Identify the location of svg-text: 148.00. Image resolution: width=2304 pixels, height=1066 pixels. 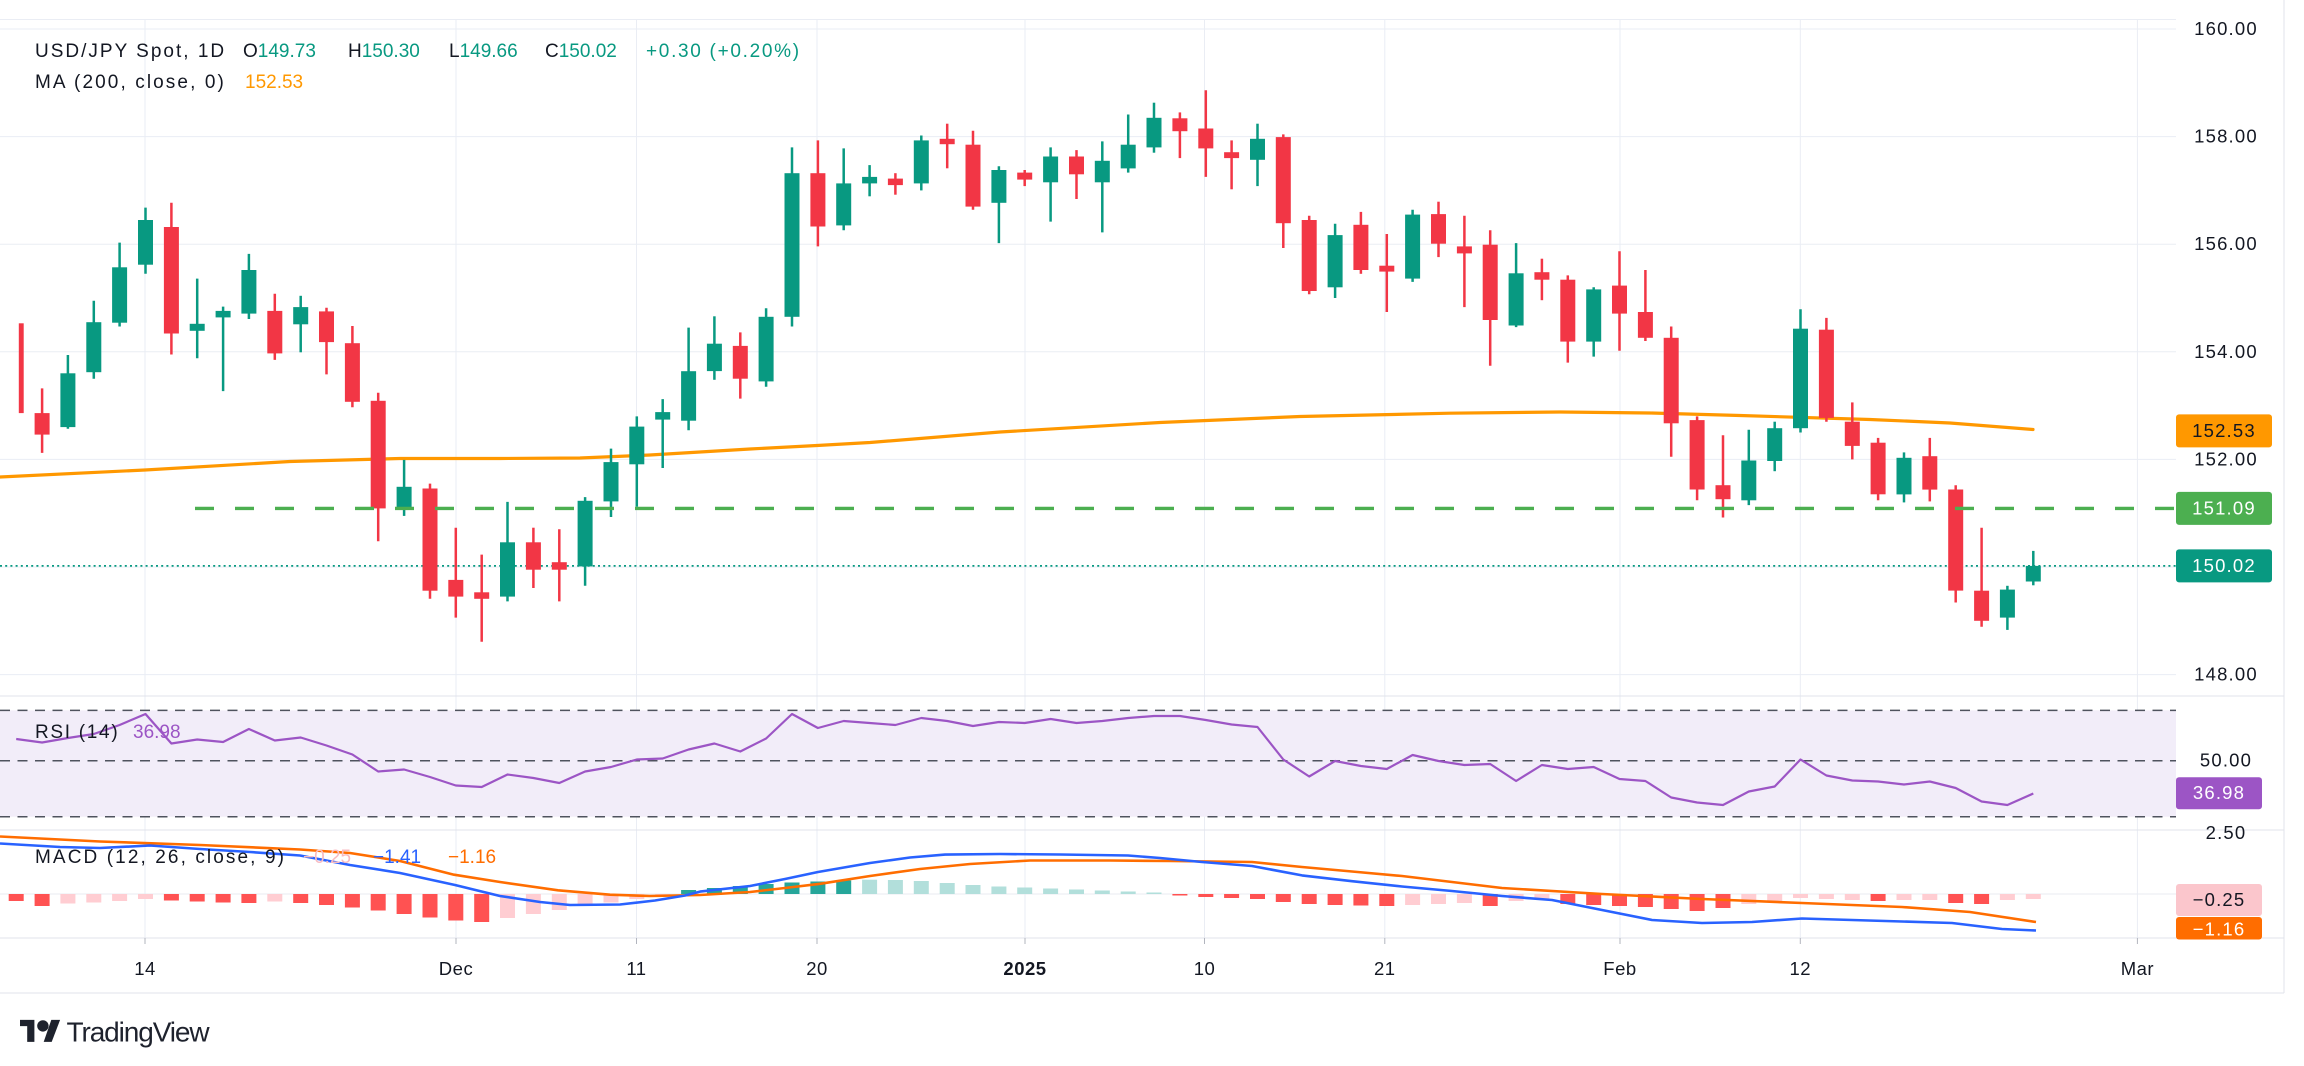
(2226, 674).